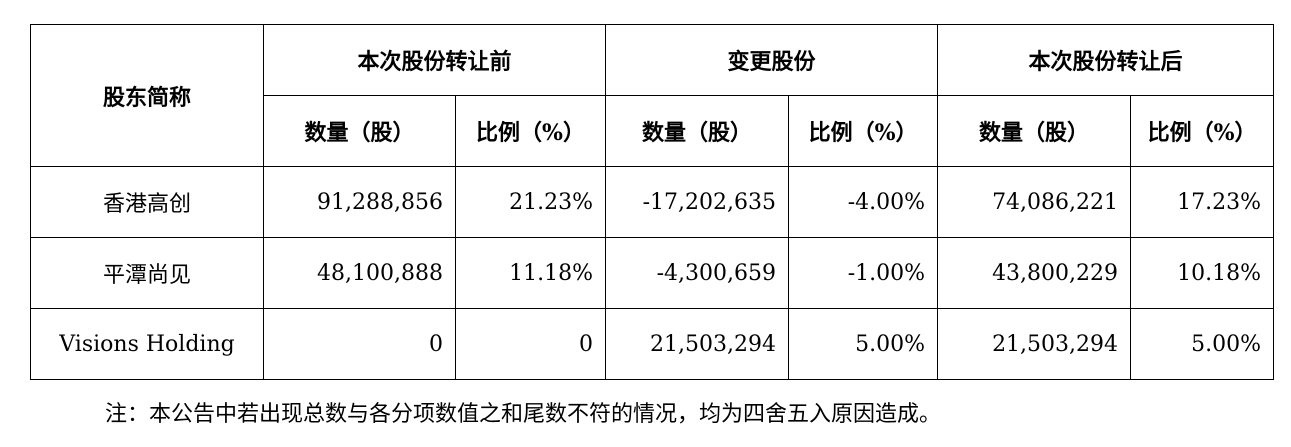  What do you see at coordinates (359, 202) in the screenshot?
I see `cell: 91,288,856` at bounding box center [359, 202].